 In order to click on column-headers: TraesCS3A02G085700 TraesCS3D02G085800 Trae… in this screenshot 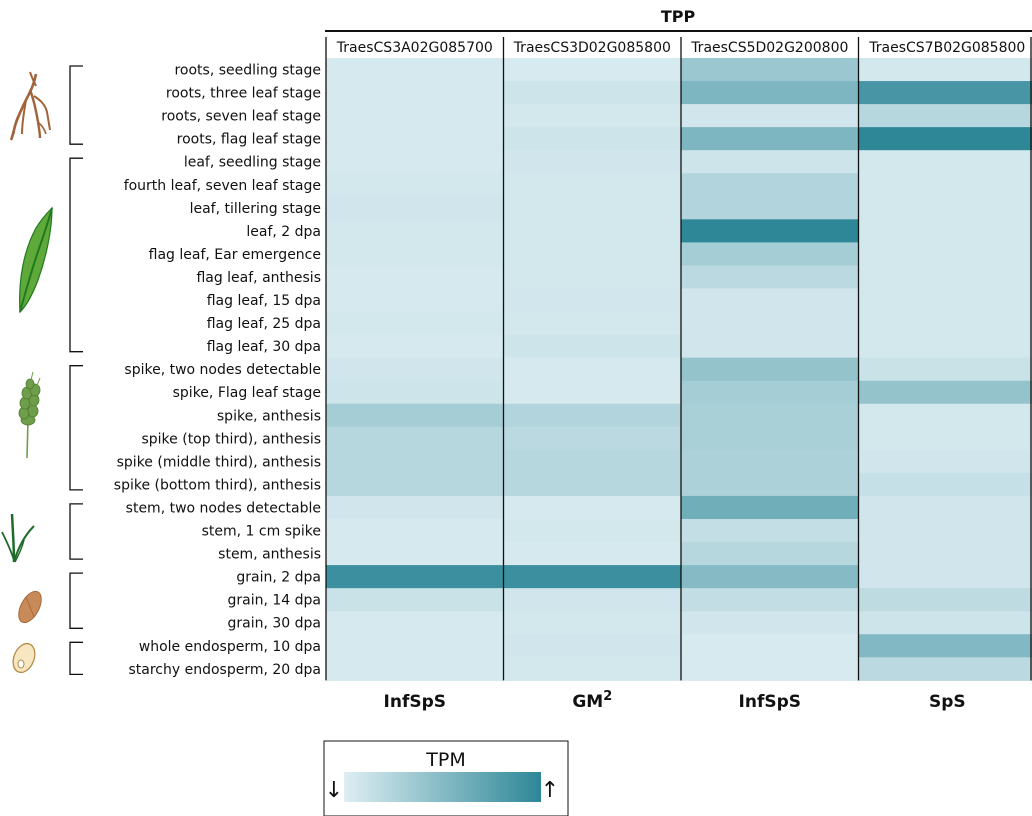, I will do `click(681, 48)`.